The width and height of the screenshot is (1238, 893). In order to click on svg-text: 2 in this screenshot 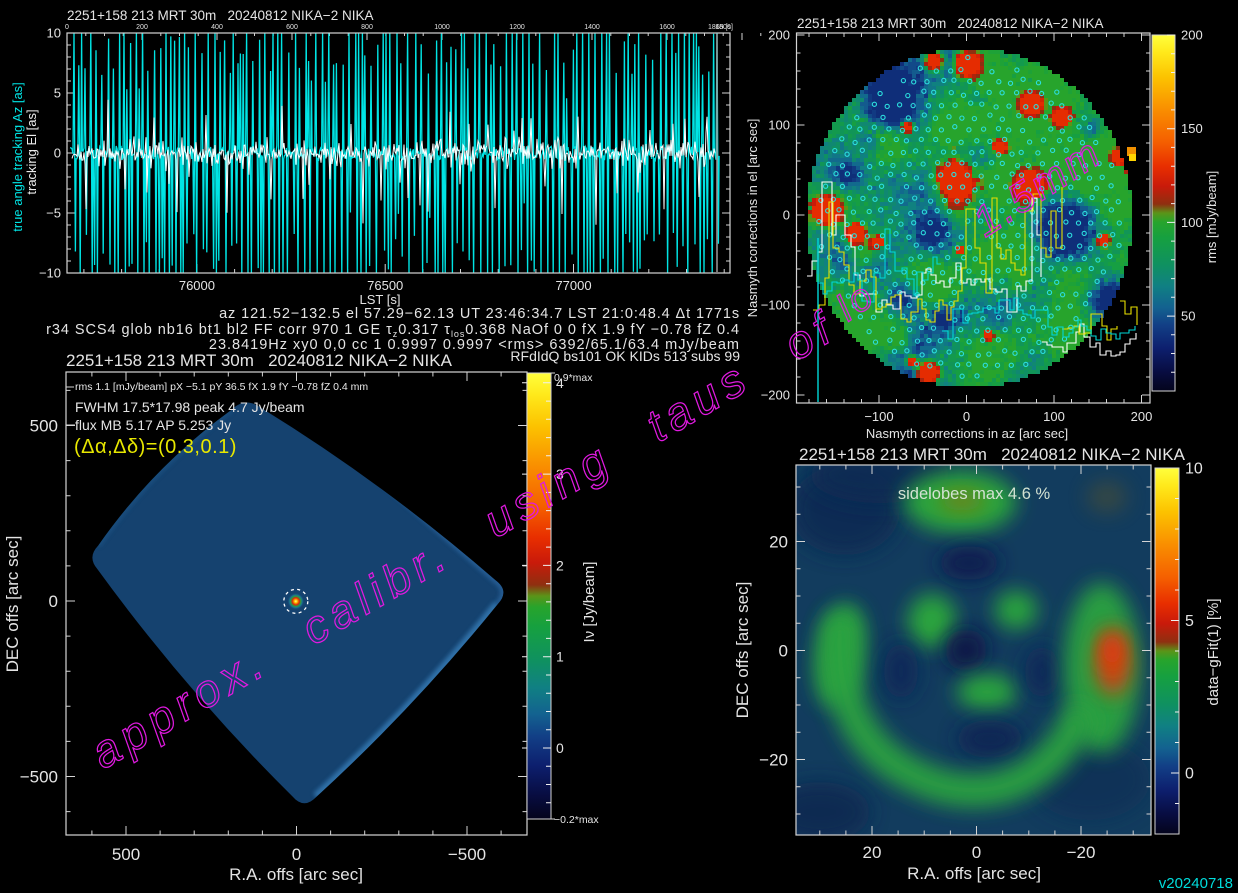, I will do `click(560, 565)`.